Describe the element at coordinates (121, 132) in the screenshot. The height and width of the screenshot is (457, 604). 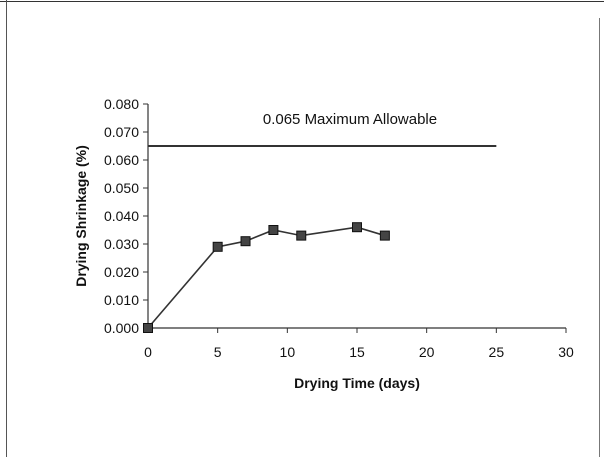
I see `y-tick-label: 0.070` at that location.